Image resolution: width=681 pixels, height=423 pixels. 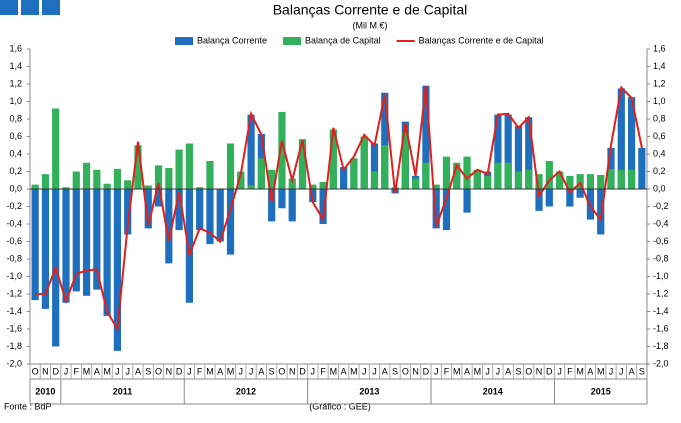 What do you see at coordinates (659, 48) in the screenshot?
I see `y2-tick-label: 1,6` at bounding box center [659, 48].